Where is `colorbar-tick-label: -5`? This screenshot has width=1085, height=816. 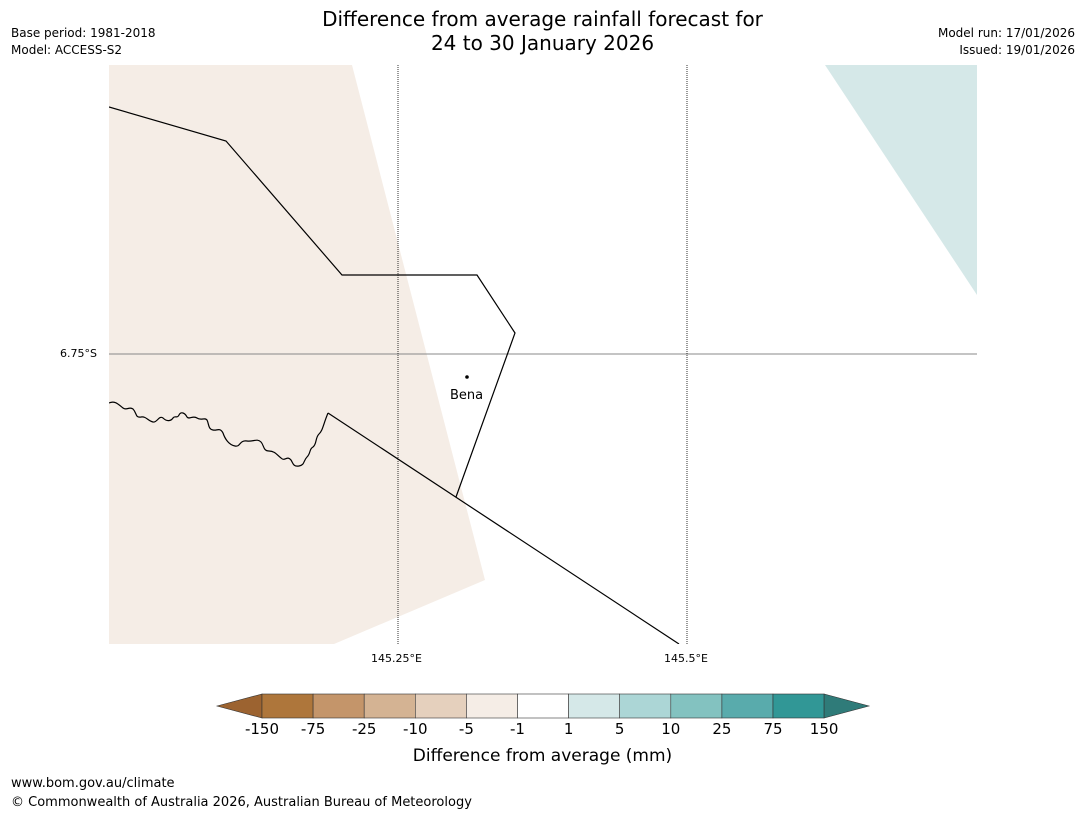 colorbar-tick-label: -5 is located at coordinates (466, 729).